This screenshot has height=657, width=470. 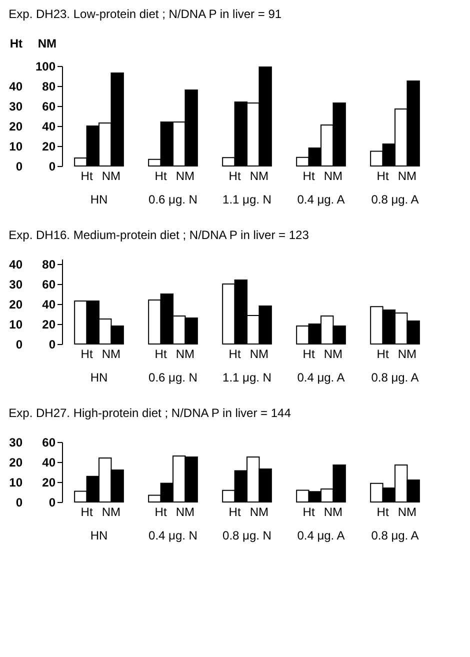 What do you see at coordinates (173, 535) in the screenshot?
I see `x-tick-label: 0.4 μg. N` at bounding box center [173, 535].